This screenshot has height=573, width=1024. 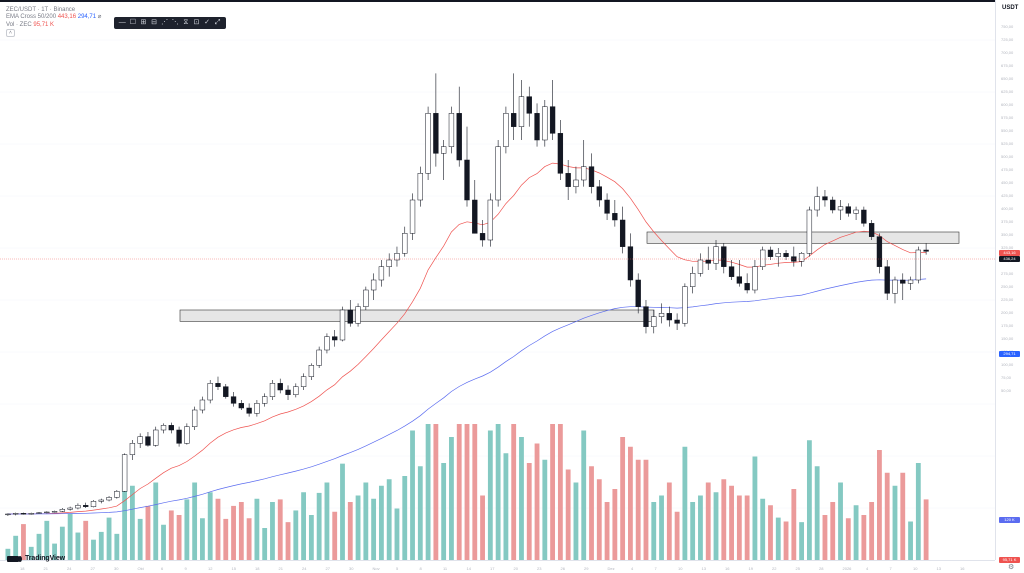 I want to click on support-resistance-zones, so click(x=569, y=276).